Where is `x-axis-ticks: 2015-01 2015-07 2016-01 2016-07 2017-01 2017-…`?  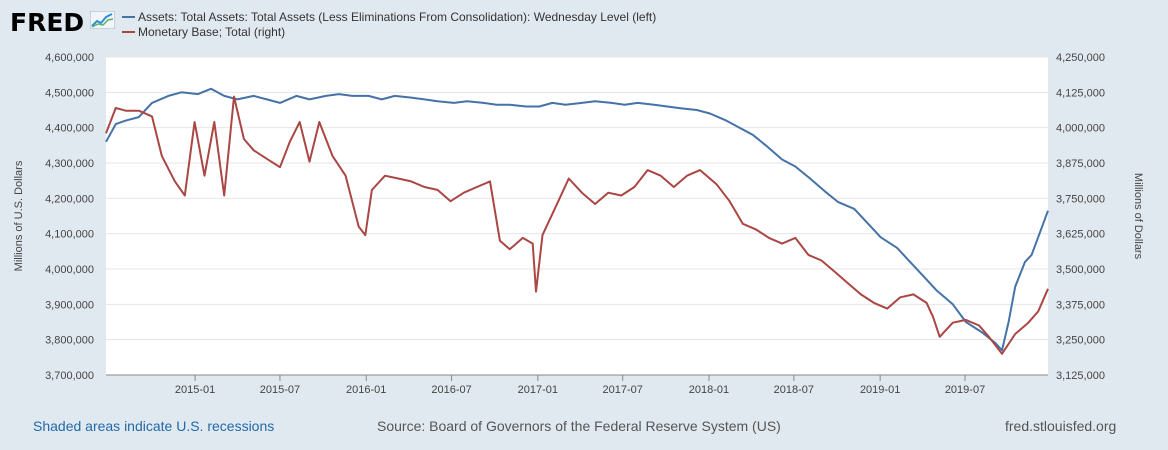 x-axis-ticks: 2015-01 2015-07 2016-01 2016-07 2017-01 2017-… is located at coordinates (577, 385).